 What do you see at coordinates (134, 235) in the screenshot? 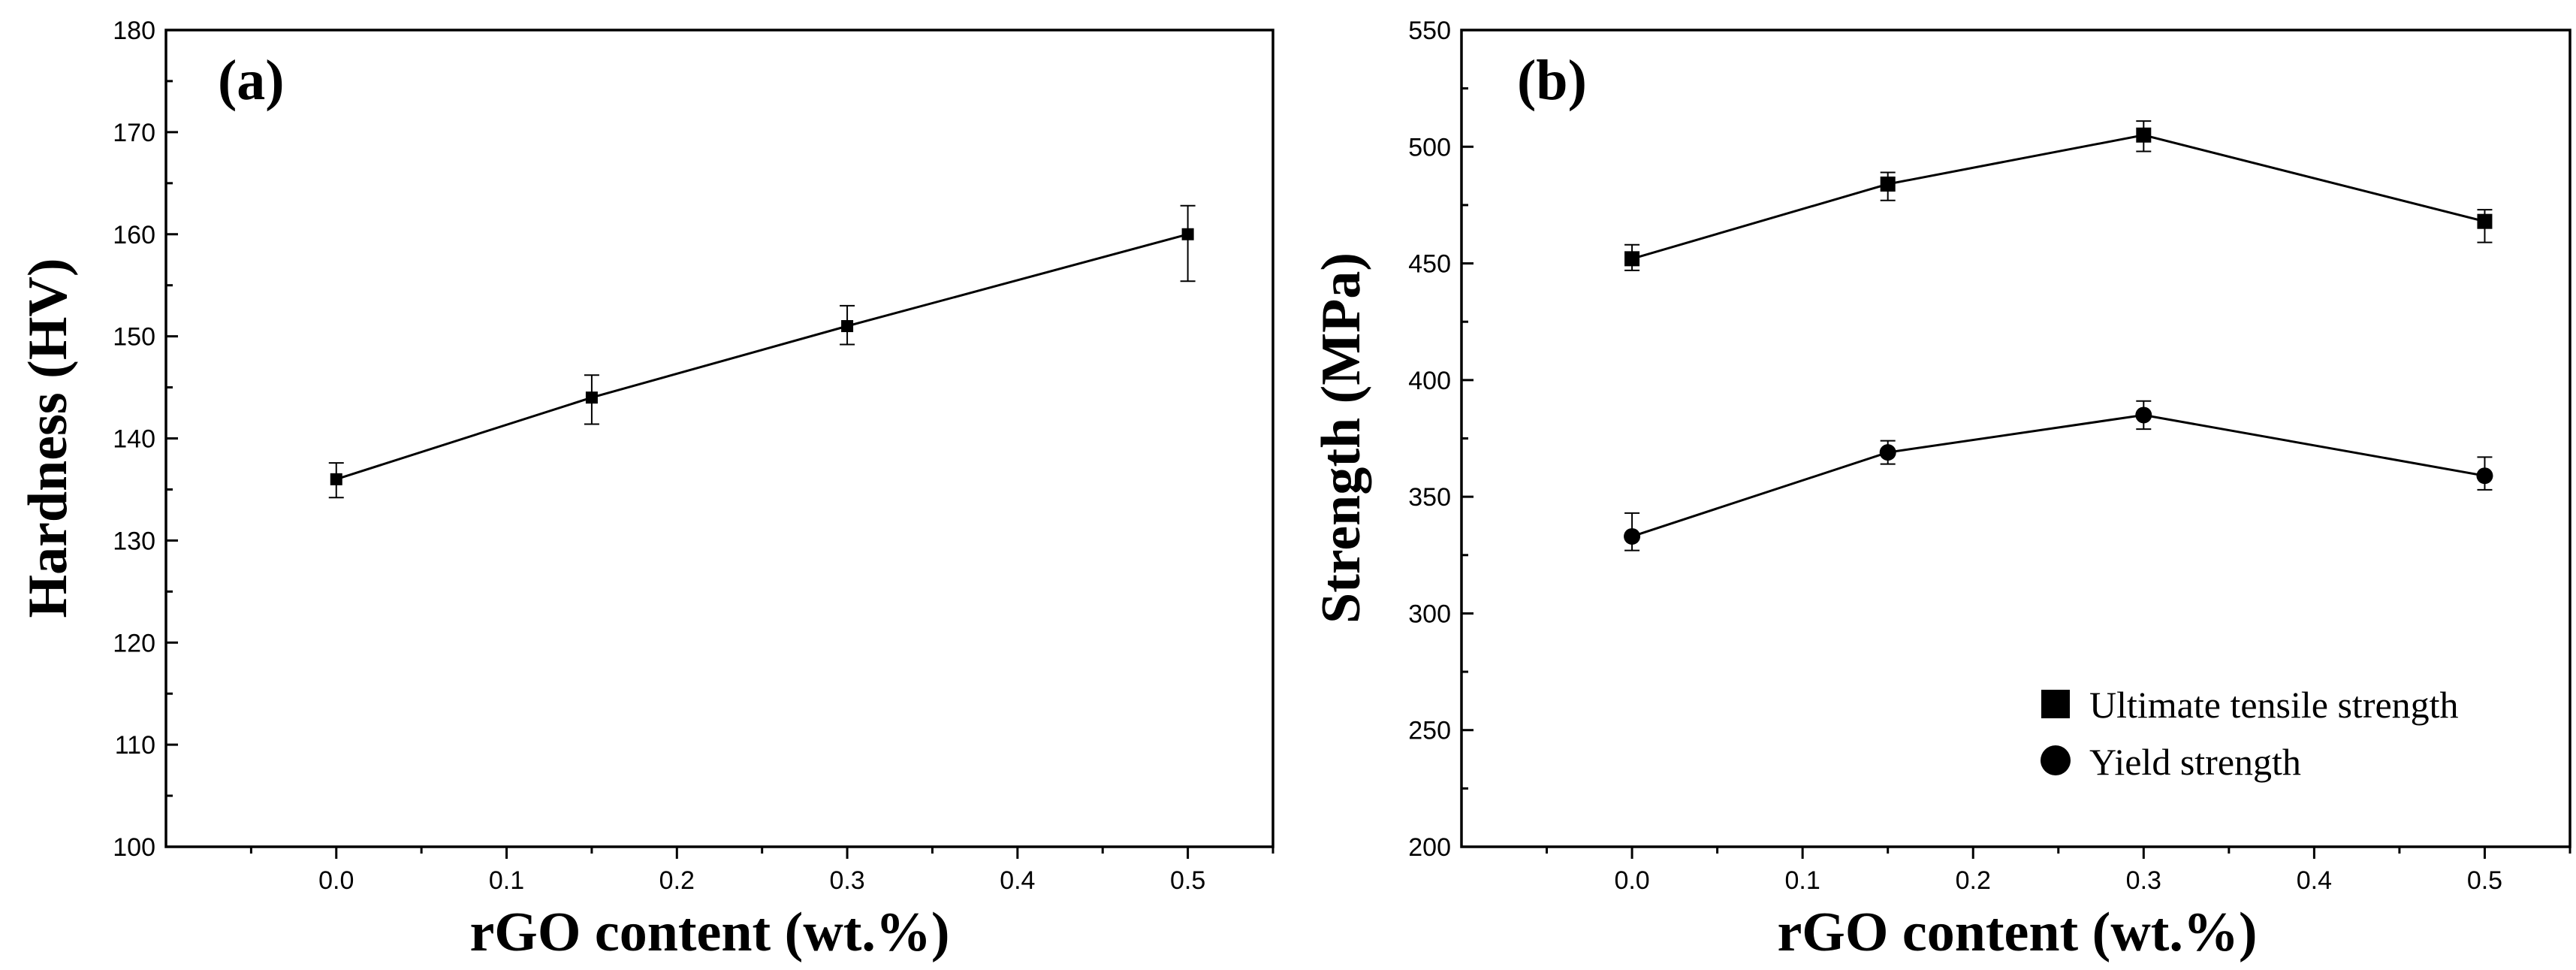
I see `y-tick-label: 160` at bounding box center [134, 235].